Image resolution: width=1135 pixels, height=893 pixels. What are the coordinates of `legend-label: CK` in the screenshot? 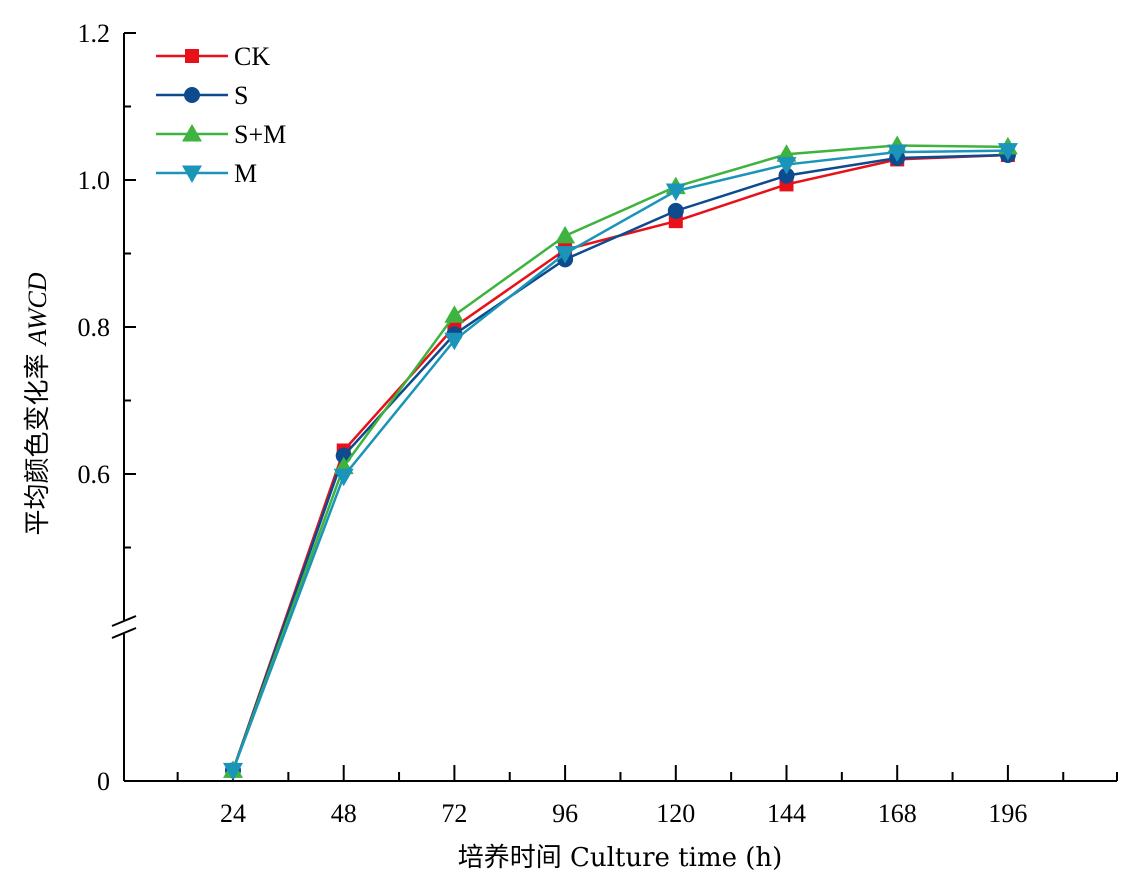 It's located at (252, 56).